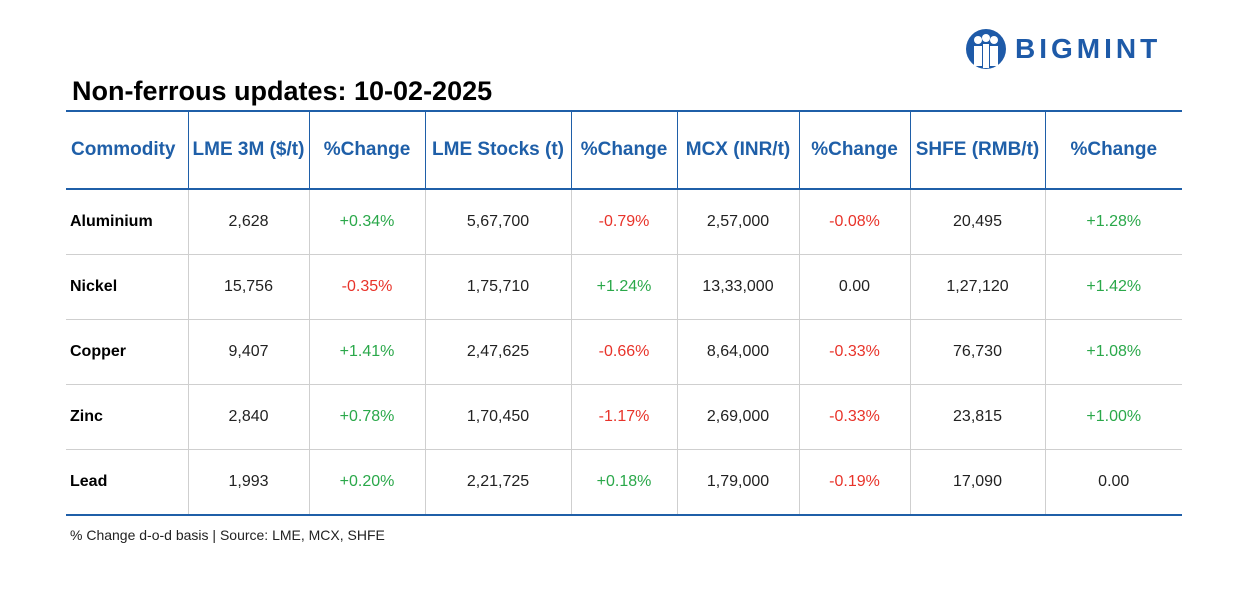 The height and width of the screenshot is (600, 1257). Describe the element at coordinates (1113, 287) in the screenshot. I see `value-cell: +1.42%` at that location.